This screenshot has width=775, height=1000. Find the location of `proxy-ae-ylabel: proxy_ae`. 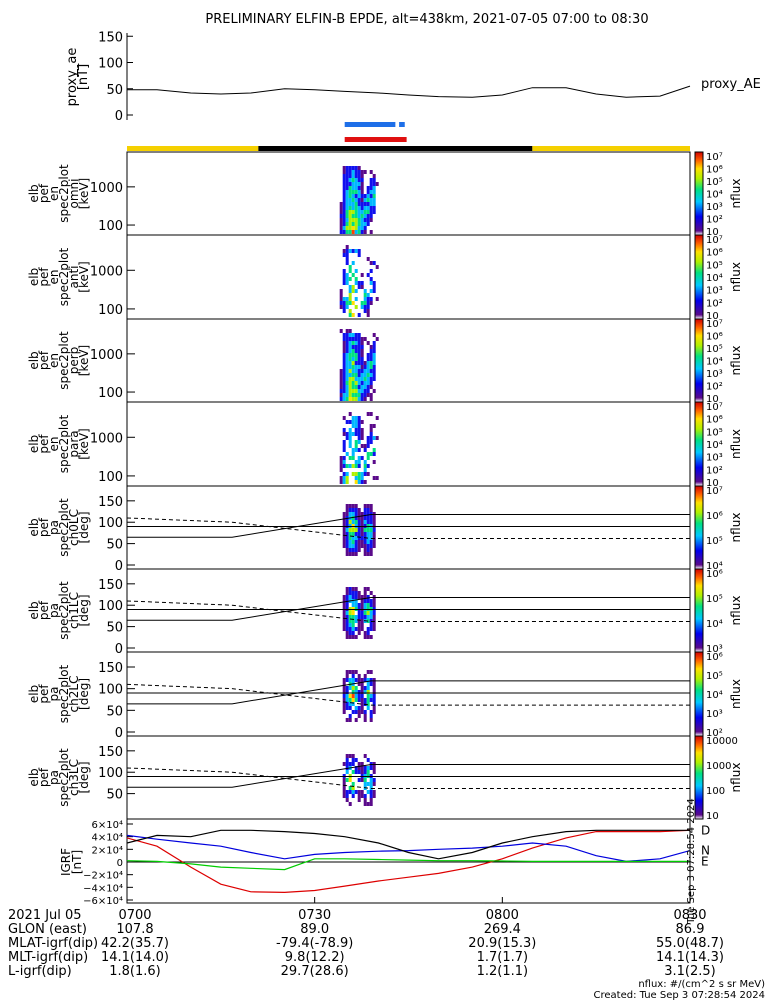

proxy-ae-ylabel: proxy_ae is located at coordinates (72, 77).